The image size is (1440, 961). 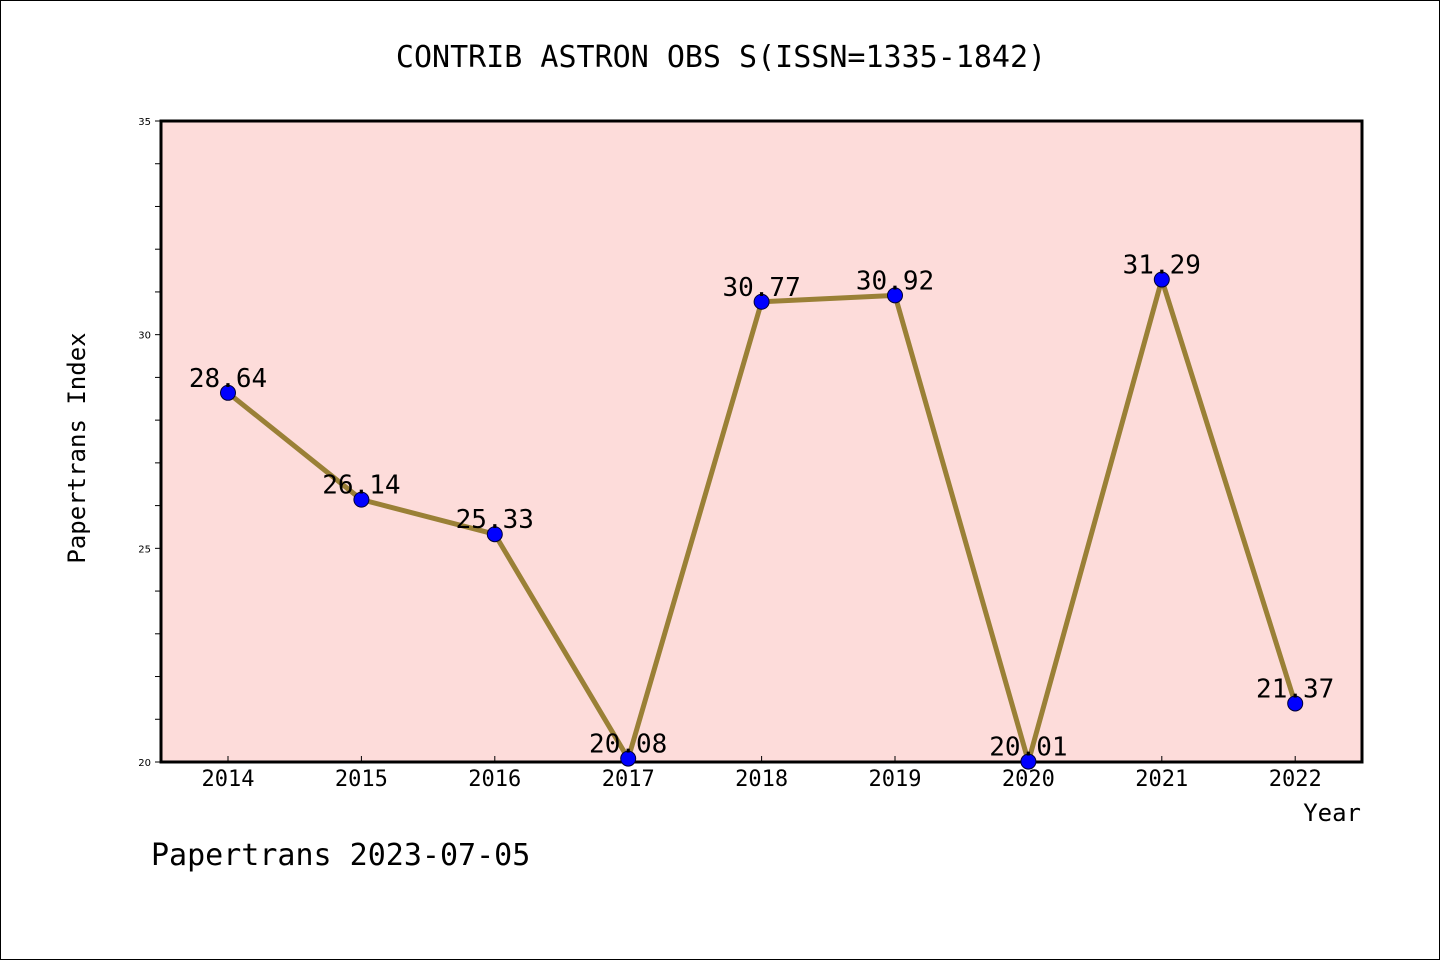 I want to click on x-tick-label: 2020, so click(x=1028, y=779).